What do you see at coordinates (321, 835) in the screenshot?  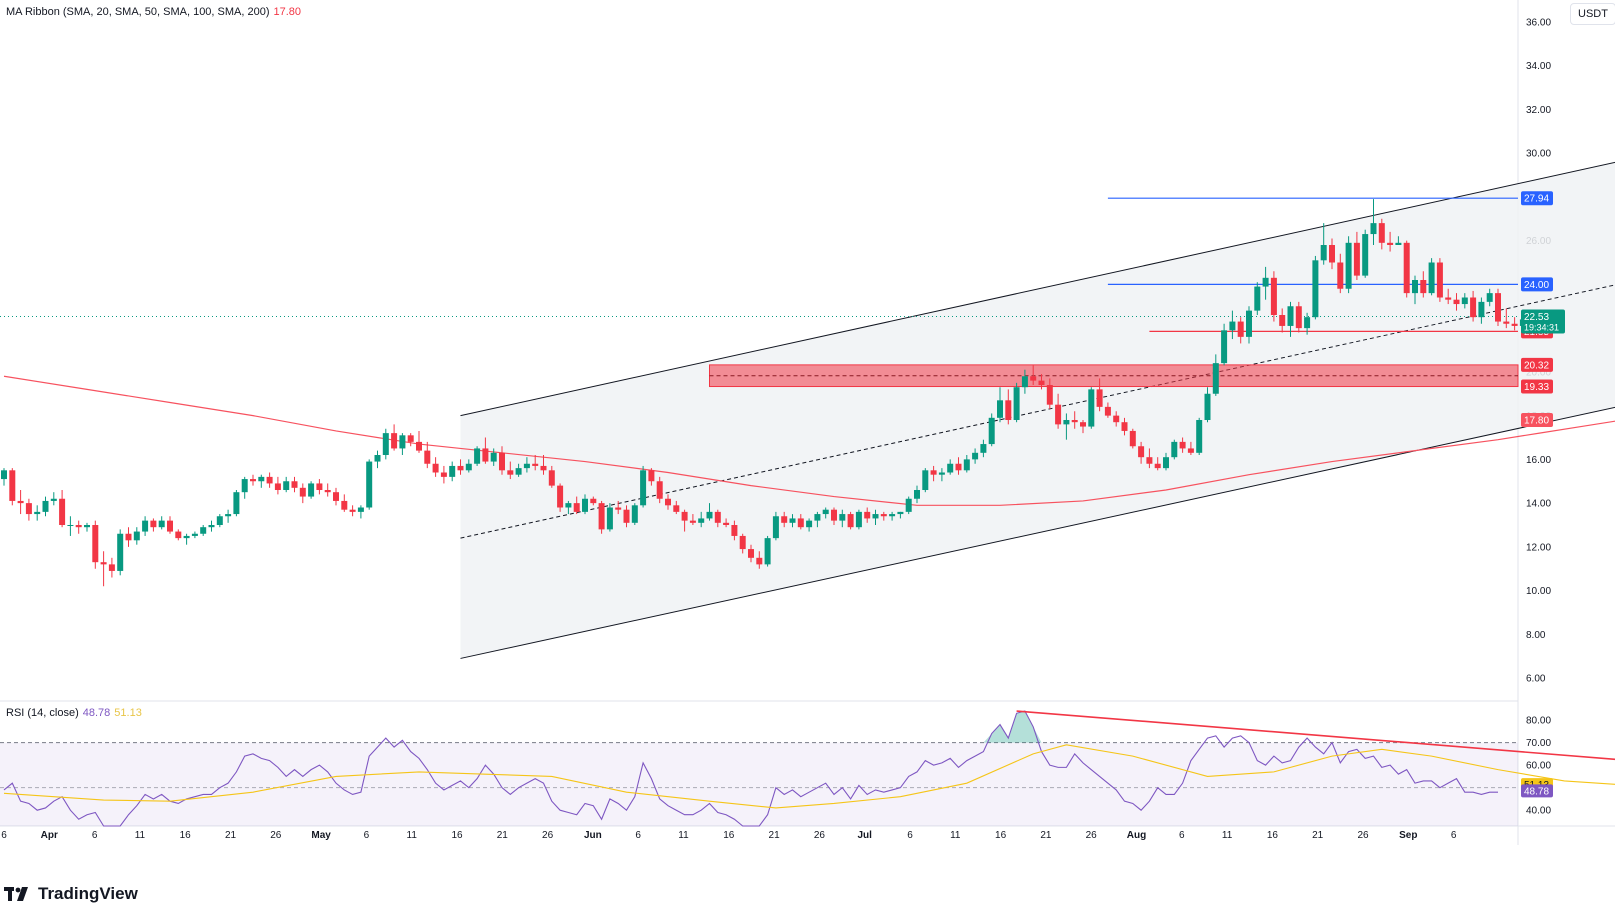 I see `time-tick-label: May` at bounding box center [321, 835].